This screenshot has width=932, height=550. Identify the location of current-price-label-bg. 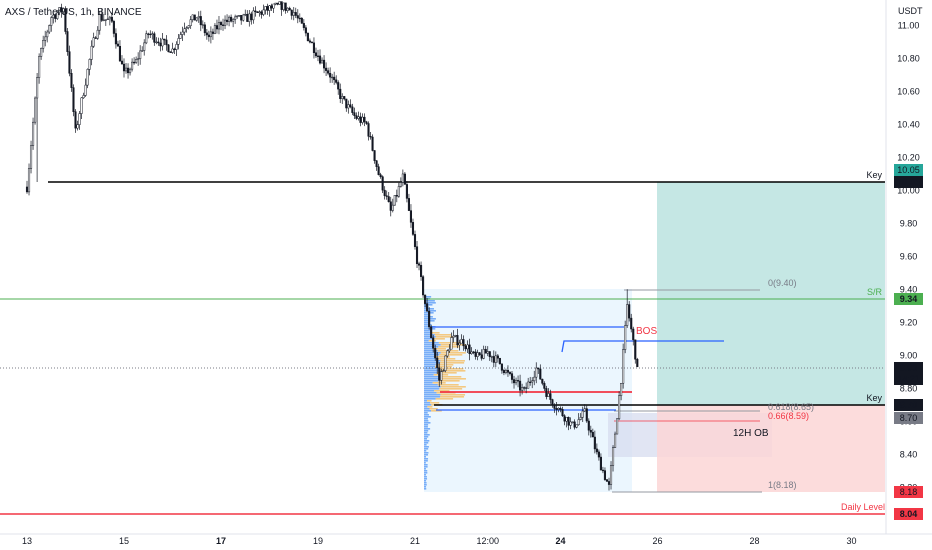
(908, 373).